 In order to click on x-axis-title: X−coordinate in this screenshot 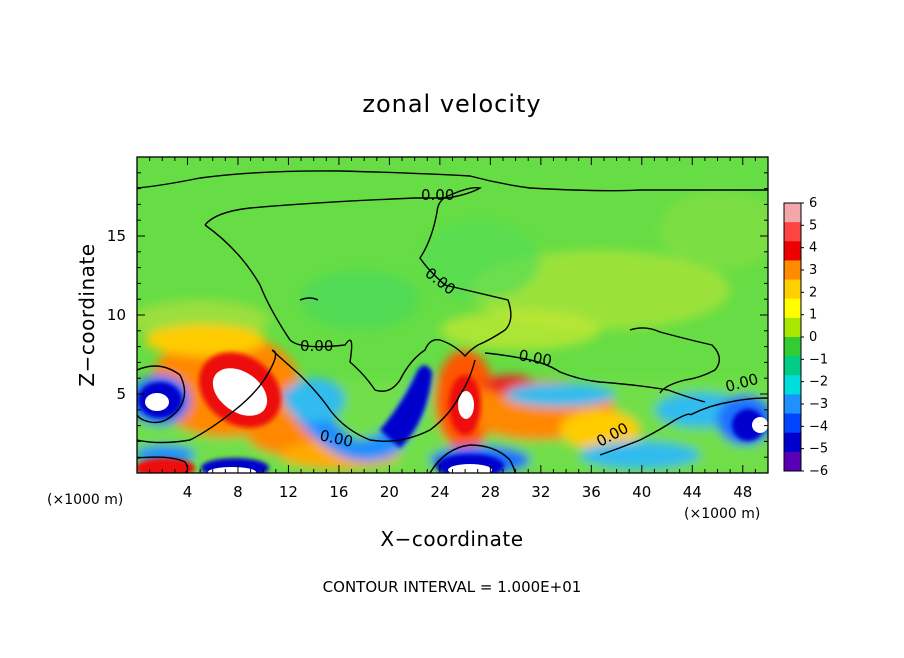, I will do `click(451, 539)`.